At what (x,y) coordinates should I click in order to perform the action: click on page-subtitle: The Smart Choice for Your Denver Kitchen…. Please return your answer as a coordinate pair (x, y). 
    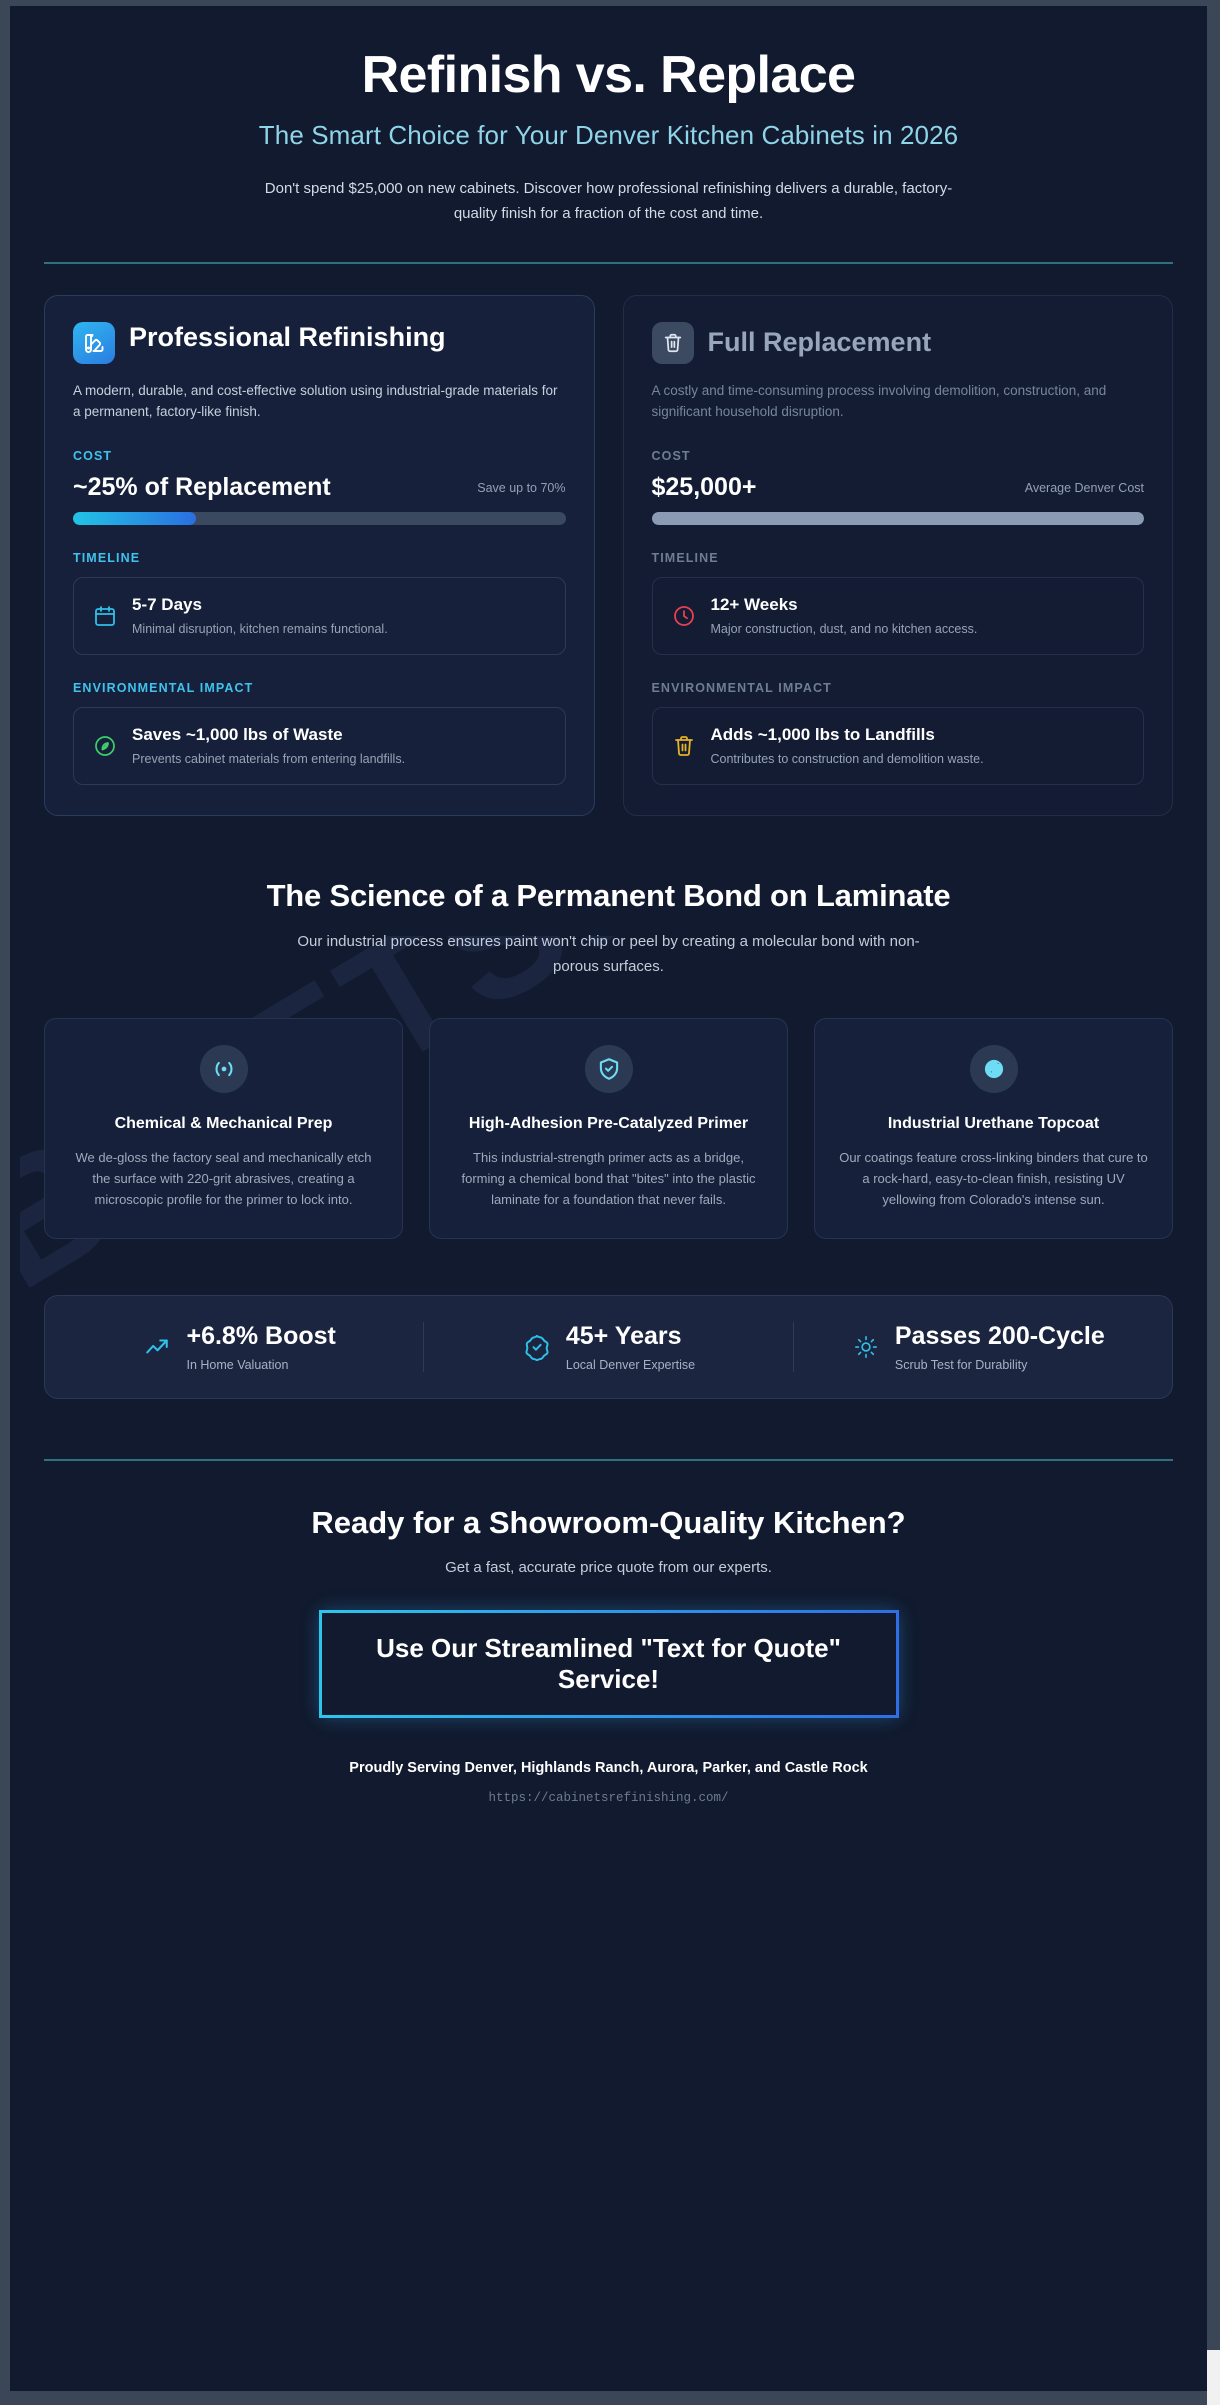
    Looking at the image, I should click on (608, 135).